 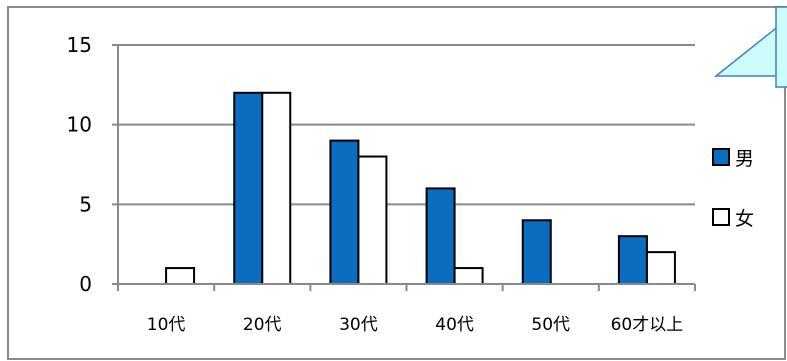 What do you see at coordinates (454, 325) in the screenshot?
I see `x-category-label: 40代` at bounding box center [454, 325].